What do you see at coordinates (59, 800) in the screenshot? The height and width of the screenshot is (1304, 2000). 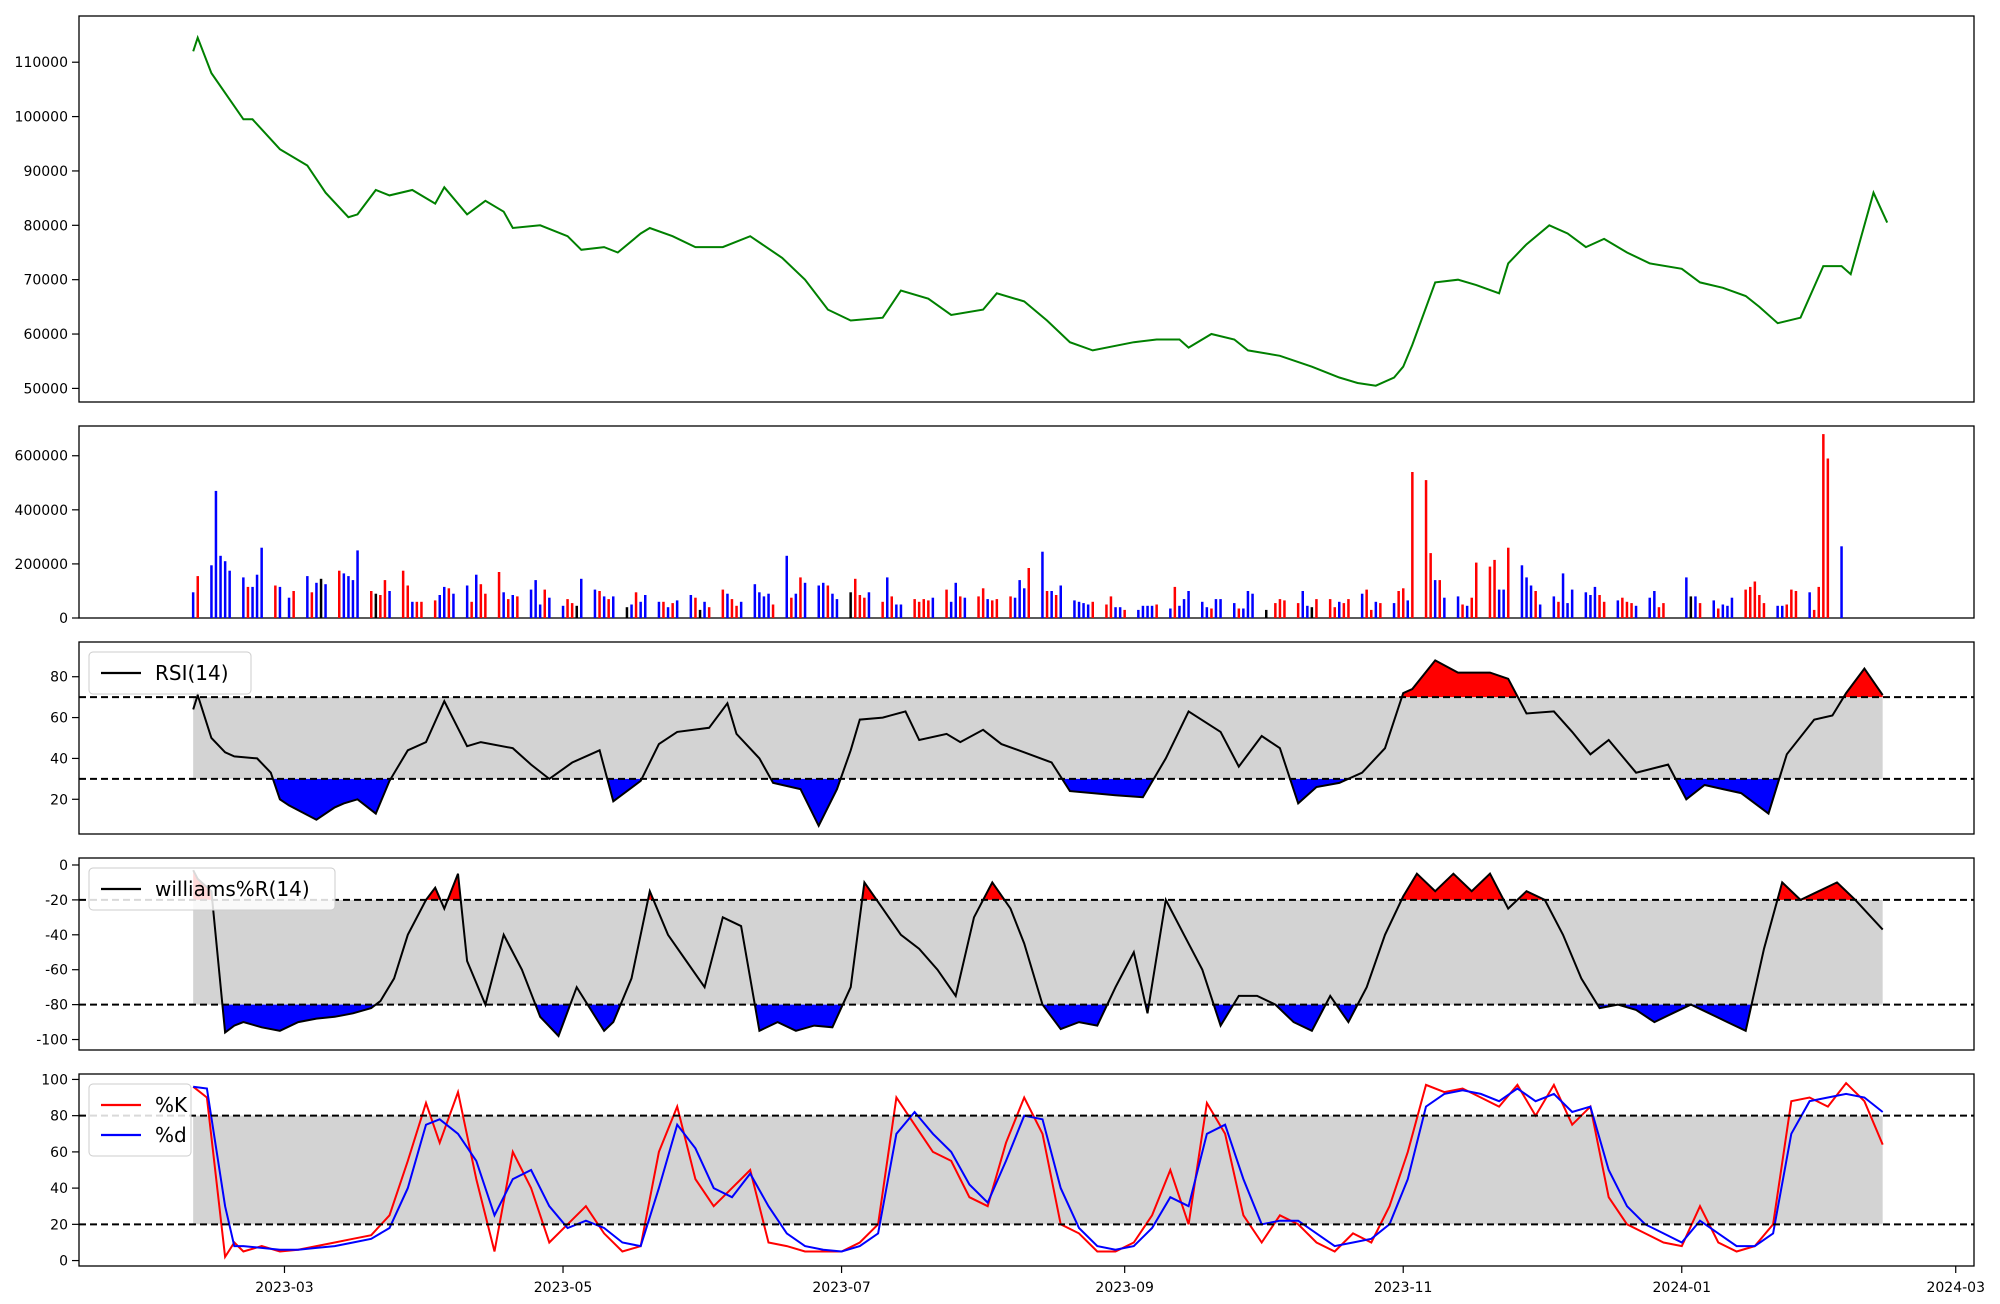 I see `rsi-ytick-label: 20` at bounding box center [59, 800].